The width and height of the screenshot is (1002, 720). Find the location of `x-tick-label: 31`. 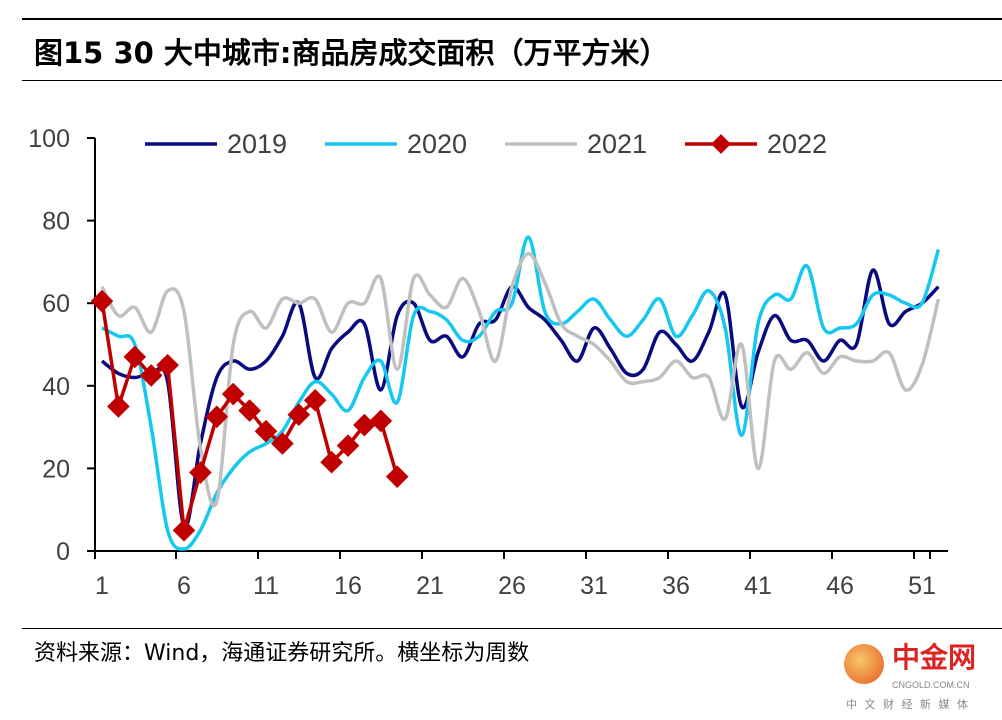

x-tick-label: 31 is located at coordinates (594, 586).